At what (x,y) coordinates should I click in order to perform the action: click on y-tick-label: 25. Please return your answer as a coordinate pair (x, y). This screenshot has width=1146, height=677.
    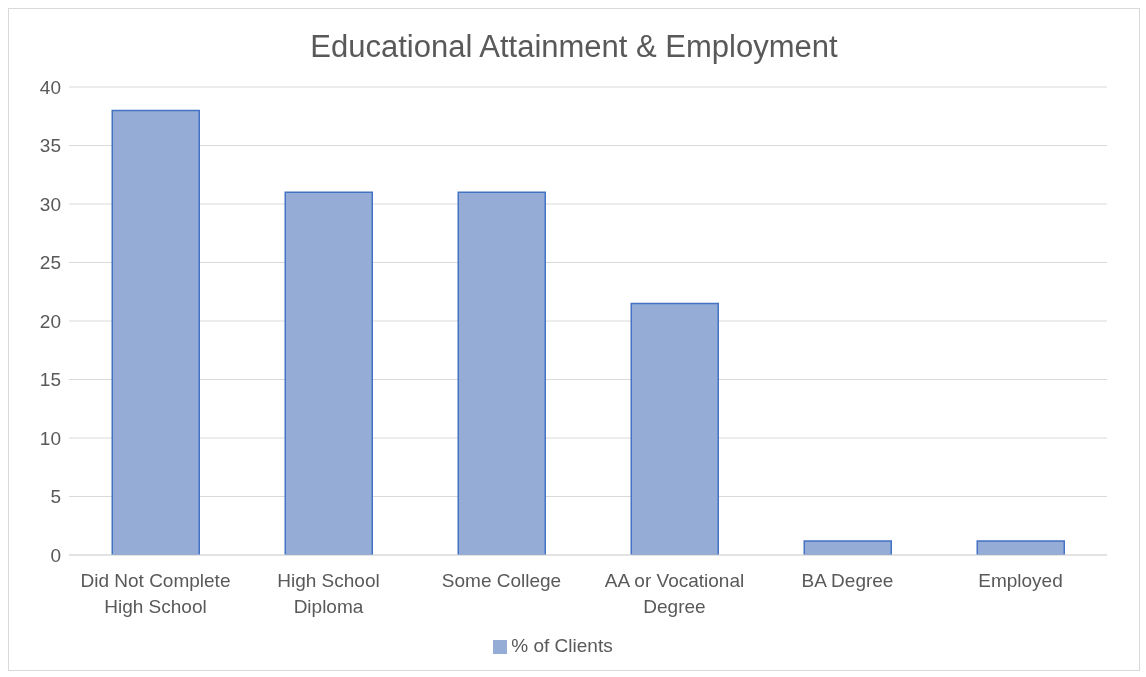
    Looking at the image, I should click on (50, 263).